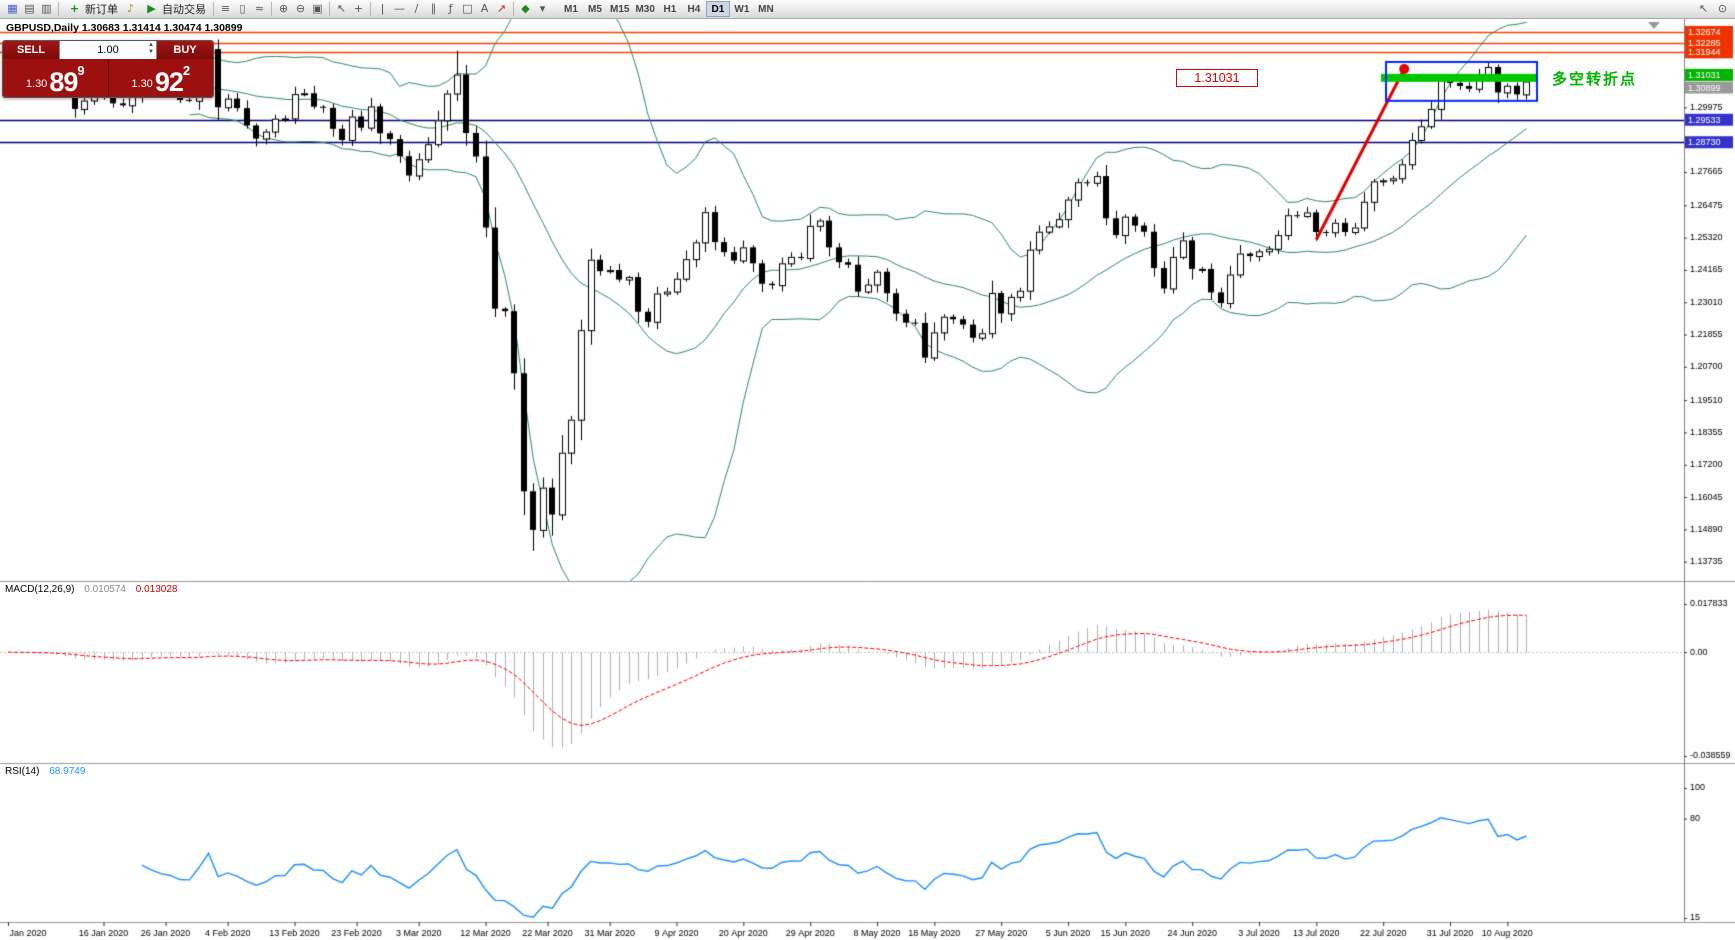  Describe the element at coordinates (40, 589) in the screenshot. I see `macd-name: MACD(12,26,9)` at that location.